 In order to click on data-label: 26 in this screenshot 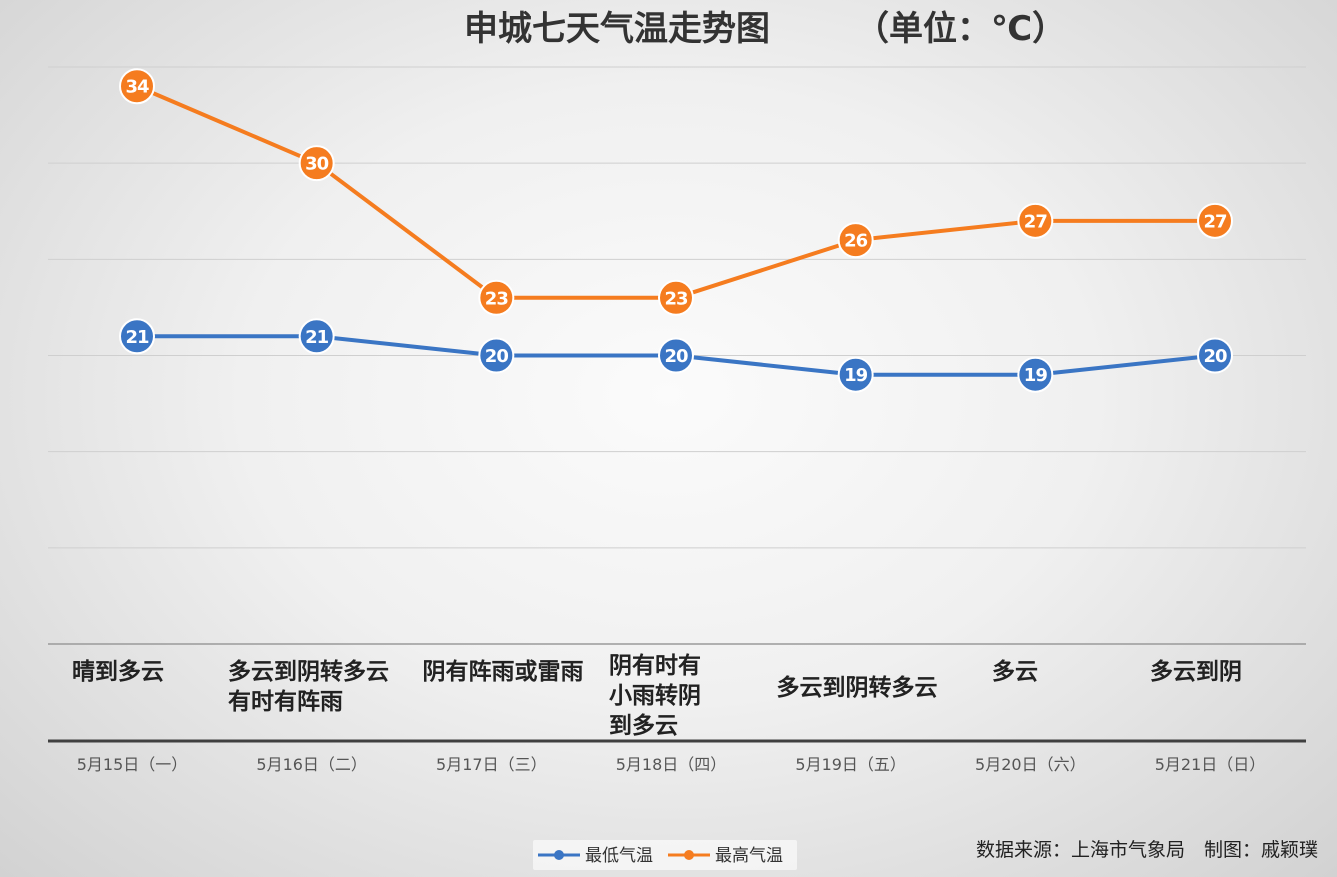, I will do `click(856, 241)`.